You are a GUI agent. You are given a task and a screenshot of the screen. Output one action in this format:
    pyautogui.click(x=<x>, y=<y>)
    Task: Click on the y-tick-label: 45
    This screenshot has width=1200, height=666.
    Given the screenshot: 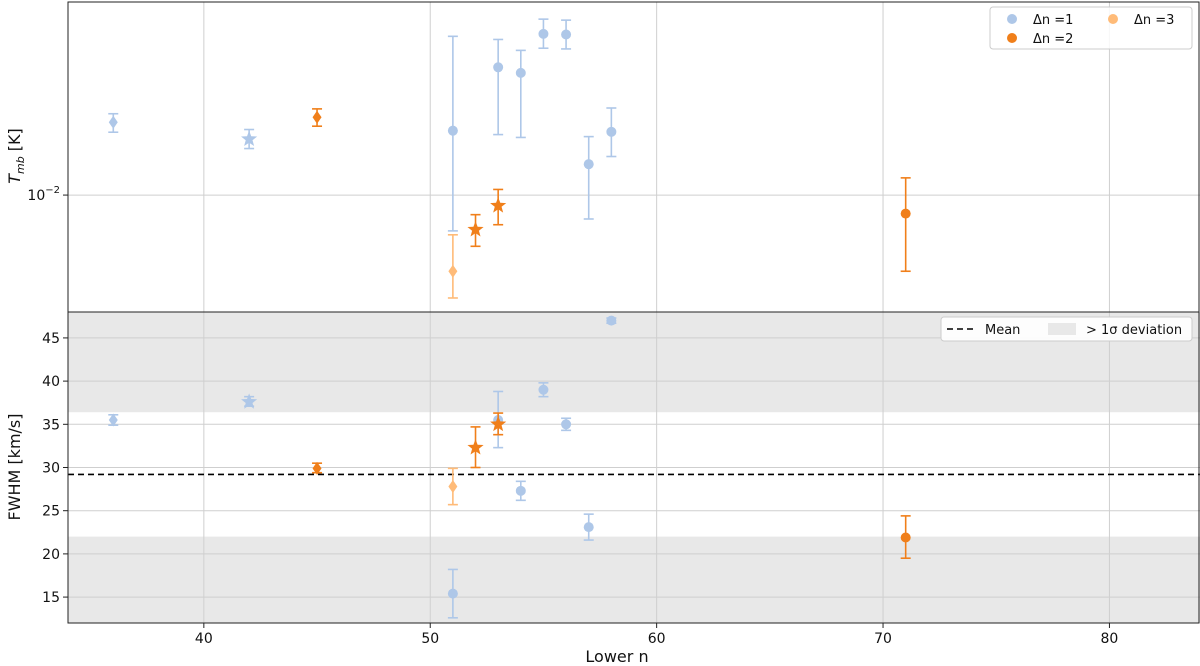 What is the action you would take?
    pyautogui.click(x=51, y=339)
    